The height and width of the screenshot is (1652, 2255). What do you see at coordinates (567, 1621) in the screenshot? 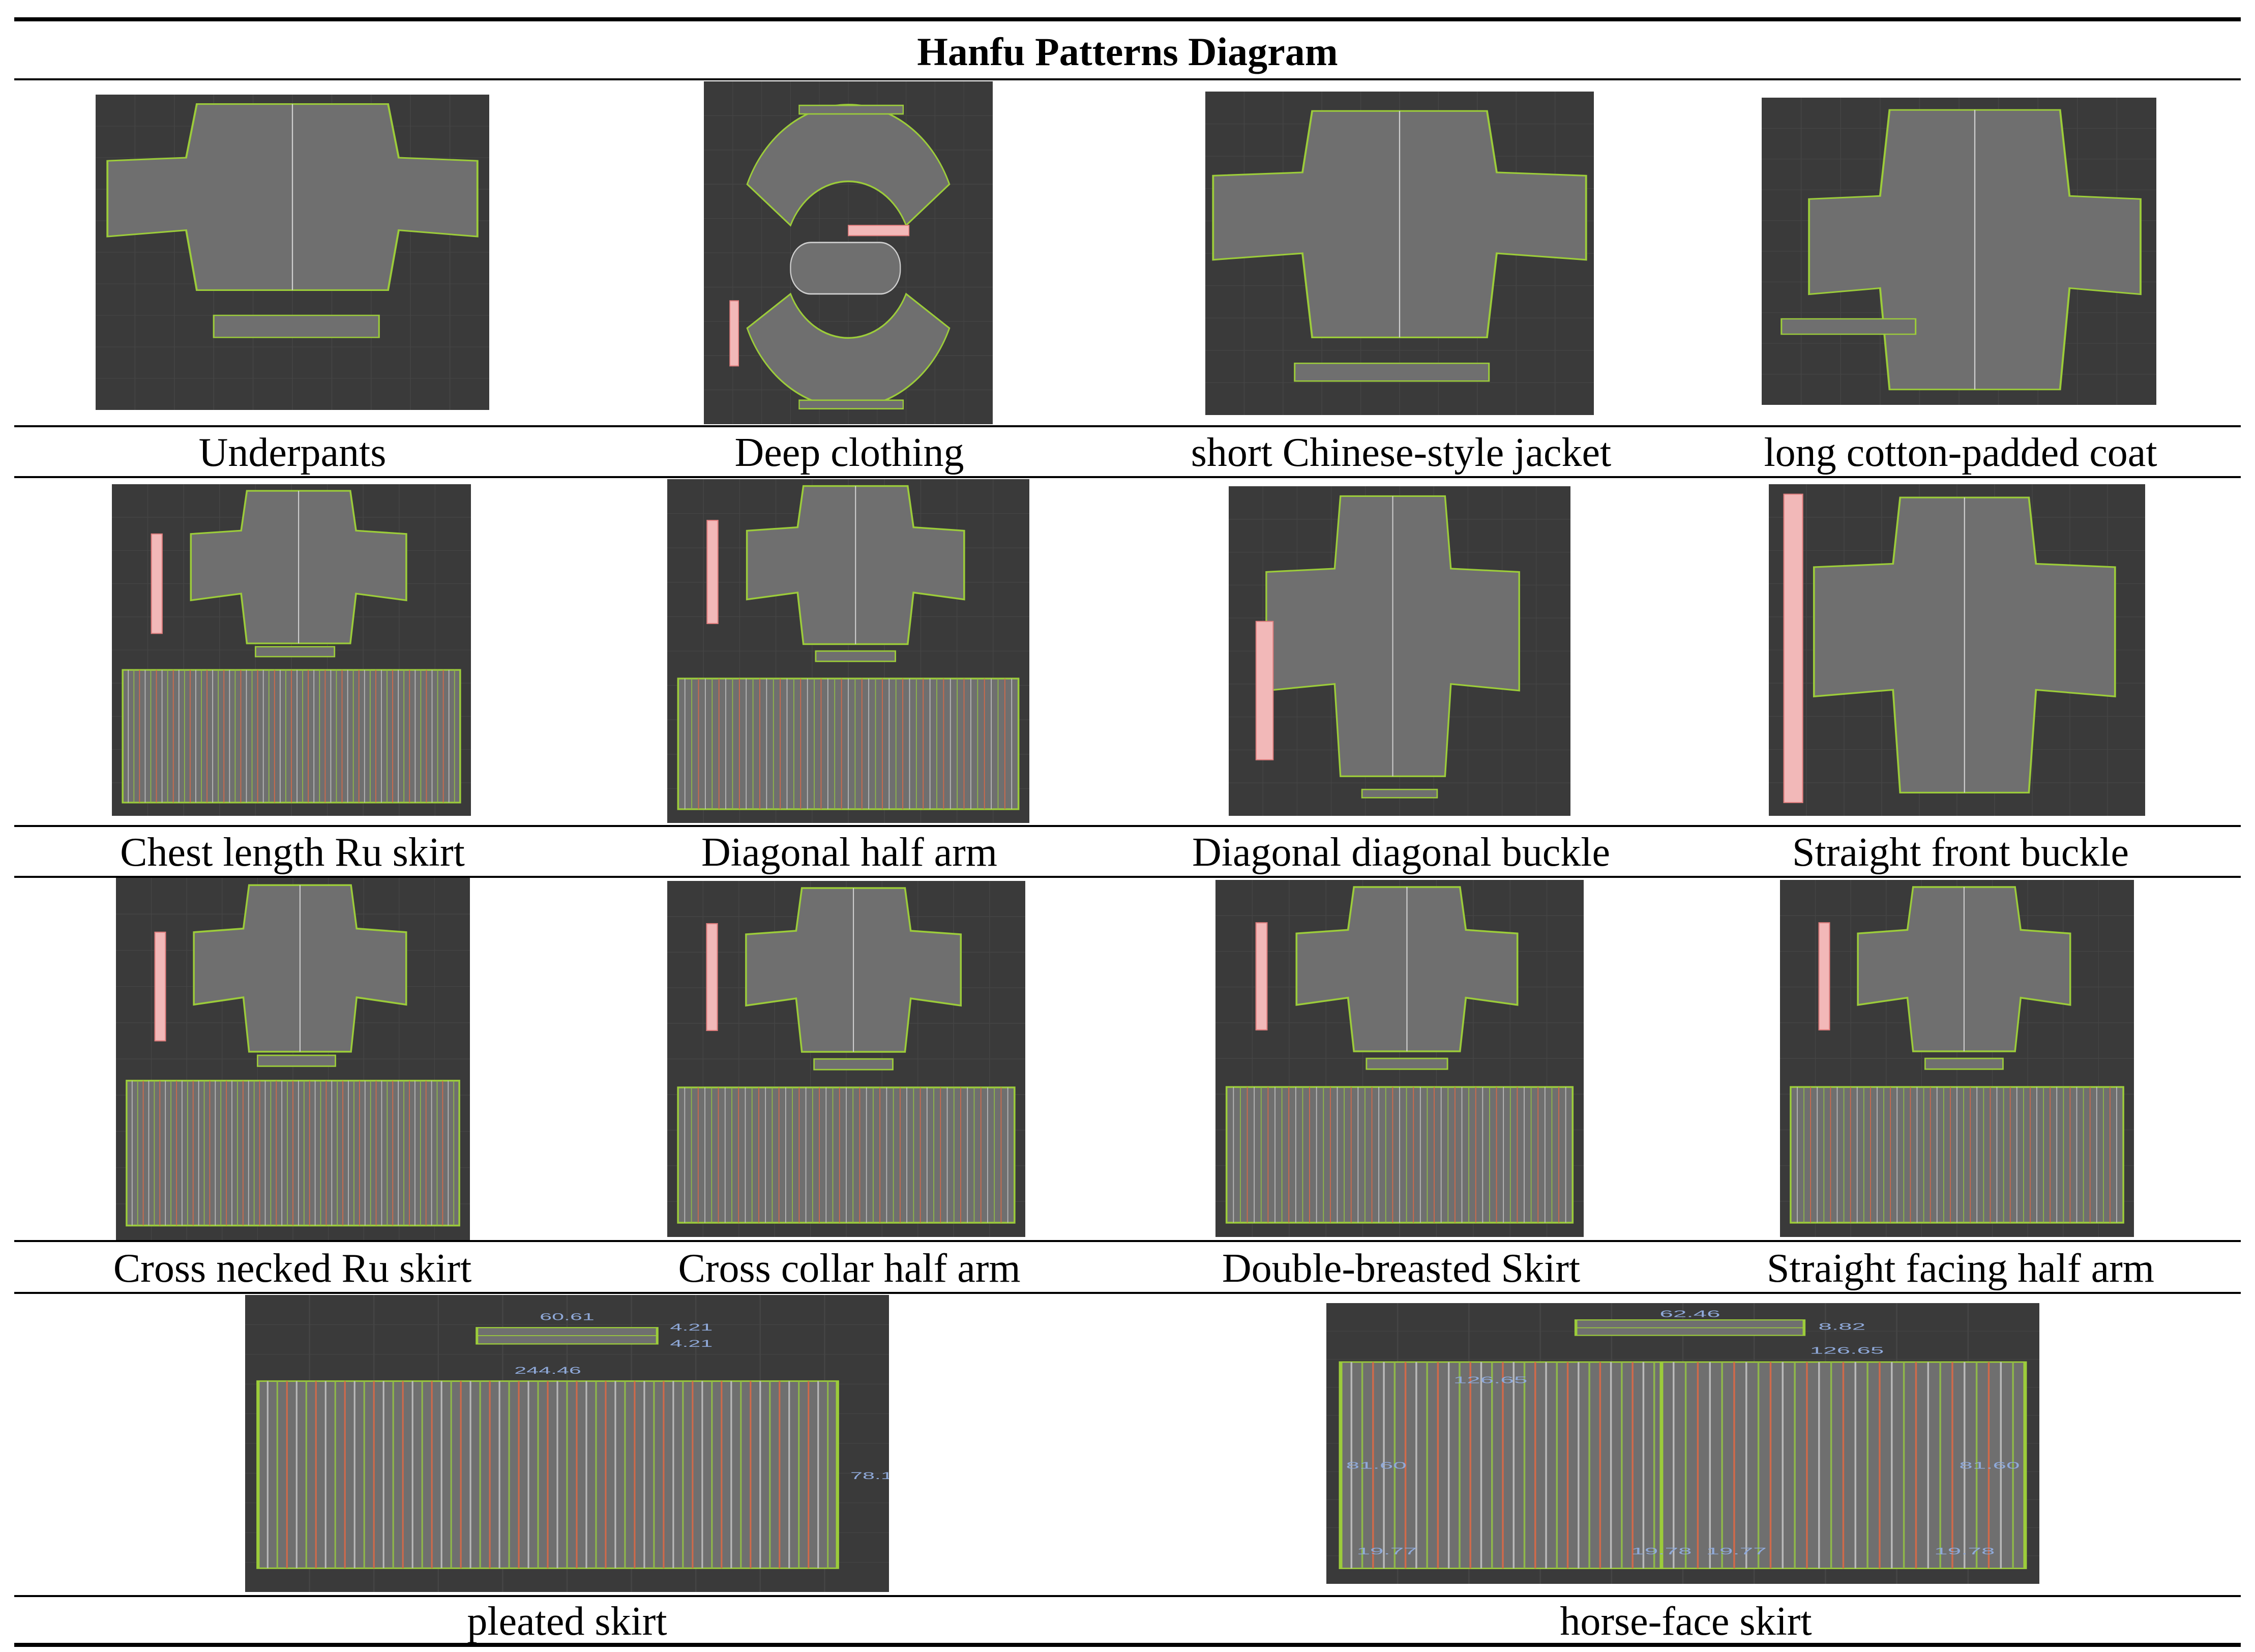
I see `pattern-caption: pleated skirt` at bounding box center [567, 1621].